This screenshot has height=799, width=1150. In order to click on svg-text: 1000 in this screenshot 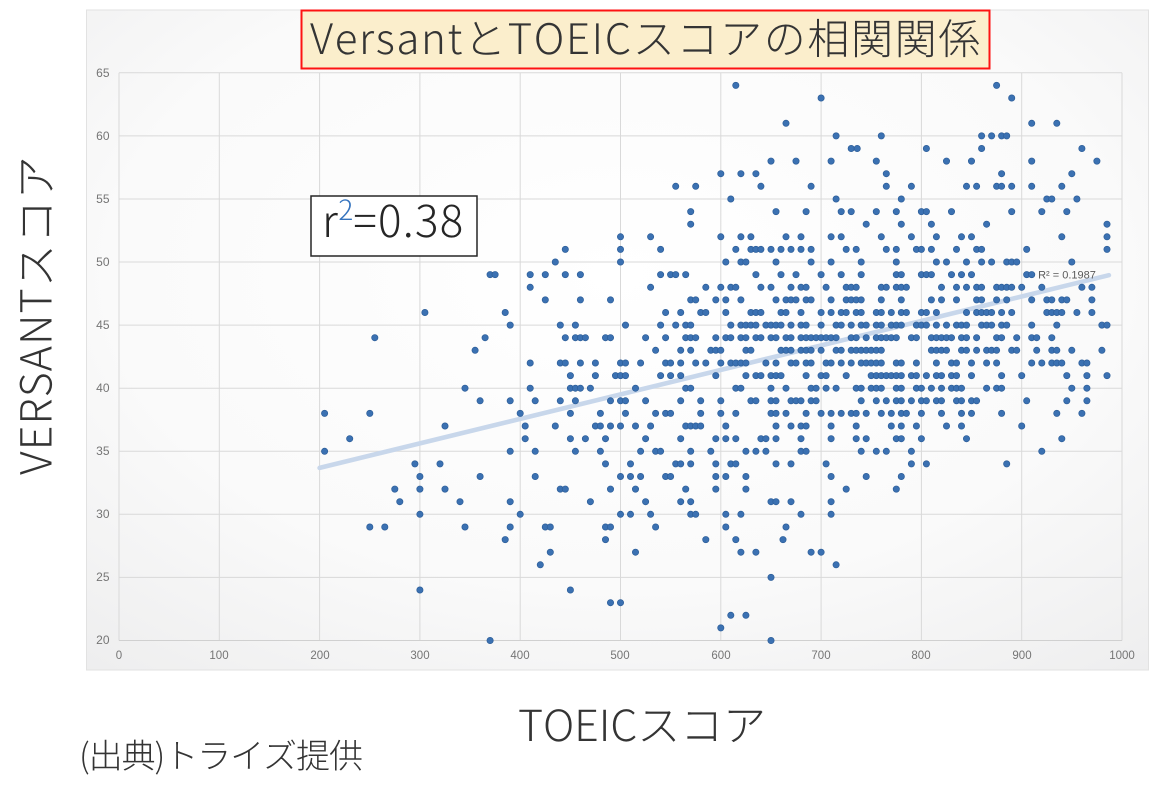, I will do `click(1122, 656)`.